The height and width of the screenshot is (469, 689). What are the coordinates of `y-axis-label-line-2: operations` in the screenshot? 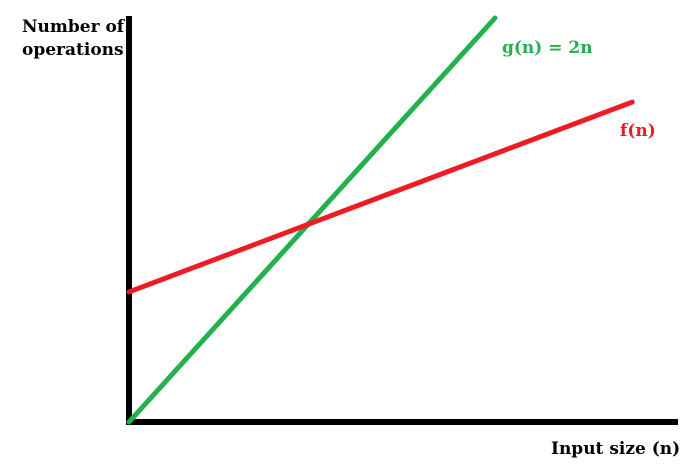 It's located at (73, 50).